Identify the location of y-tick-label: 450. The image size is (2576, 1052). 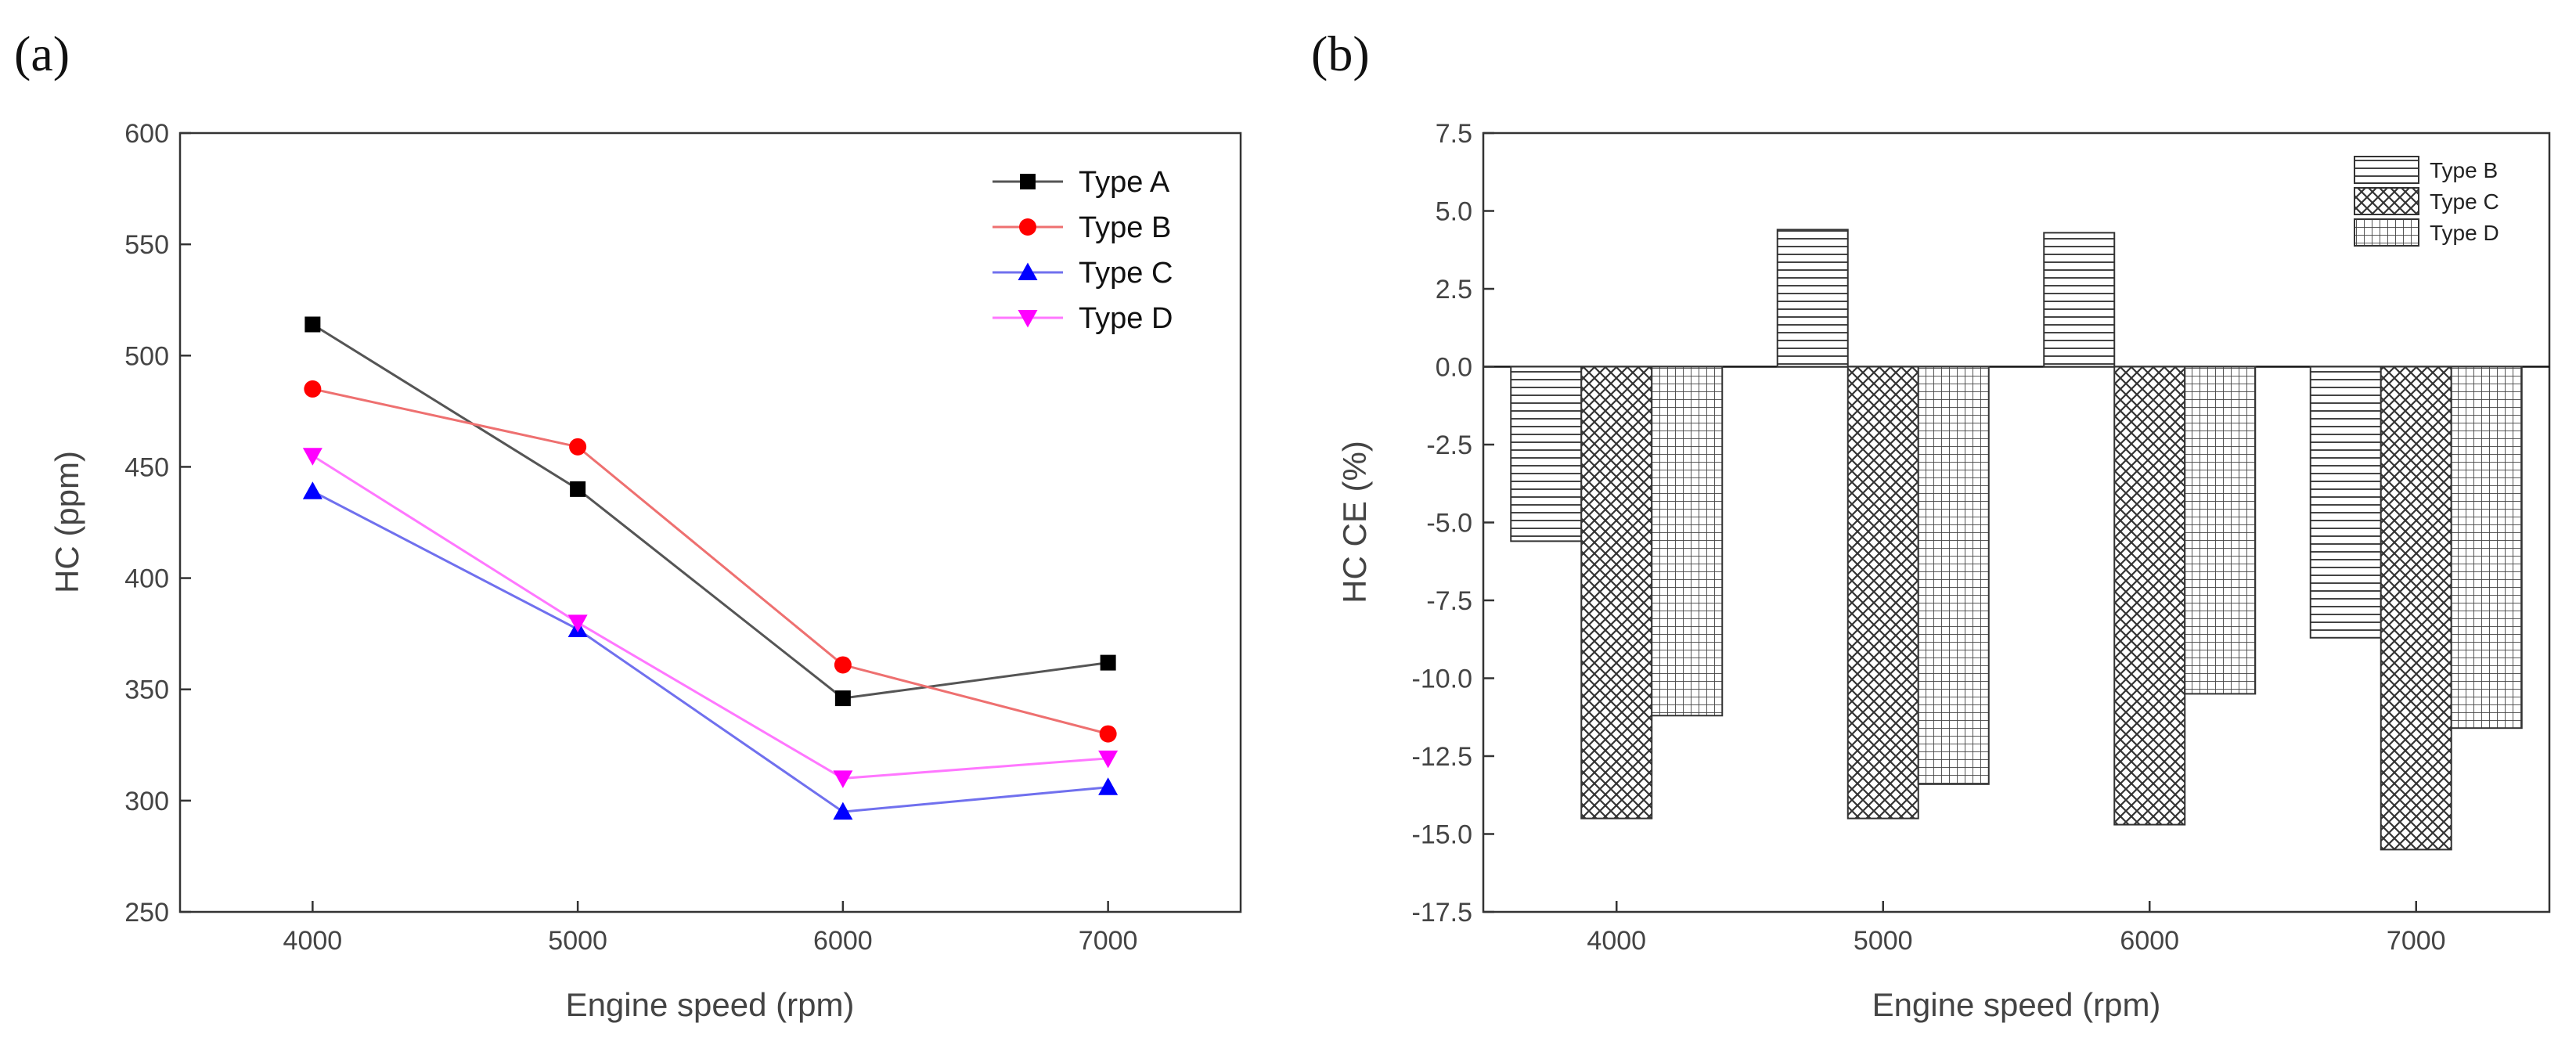
(146, 467).